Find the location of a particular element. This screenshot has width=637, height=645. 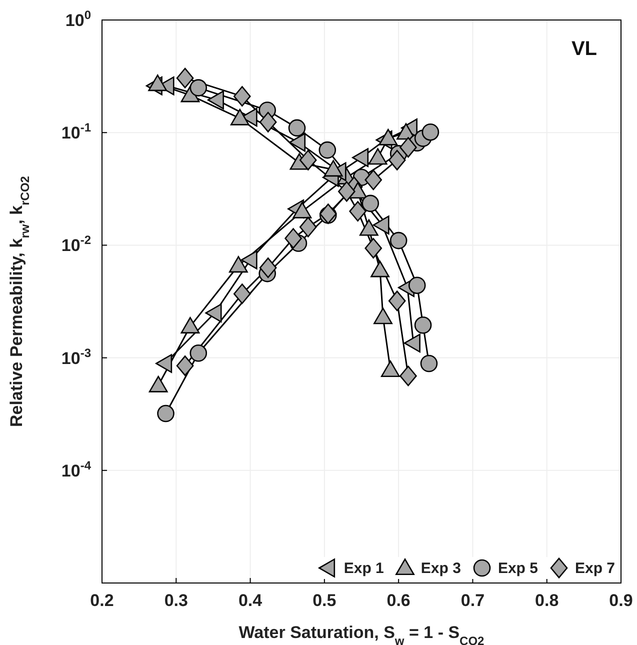

legend-label: Exp 7 is located at coordinates (594, 568).